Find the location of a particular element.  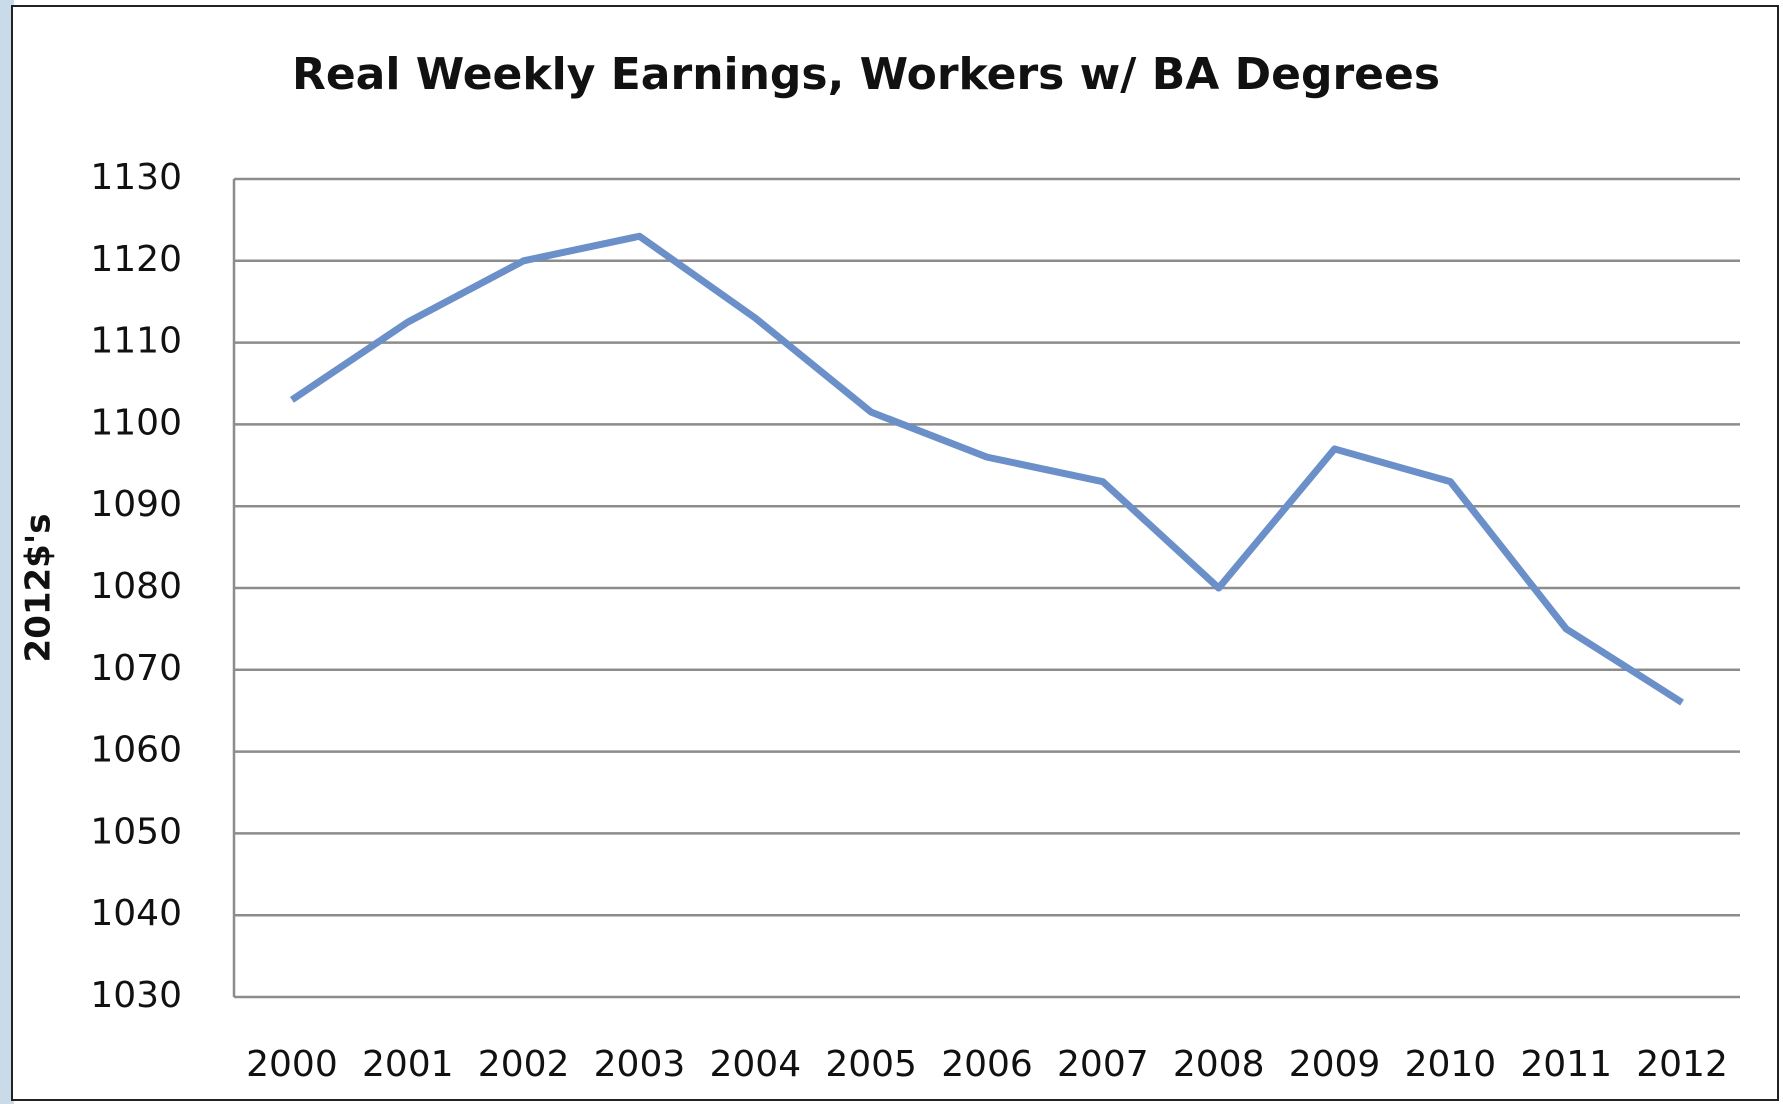

x-tick-label: 2001 is located at coordinates (408, 1064).